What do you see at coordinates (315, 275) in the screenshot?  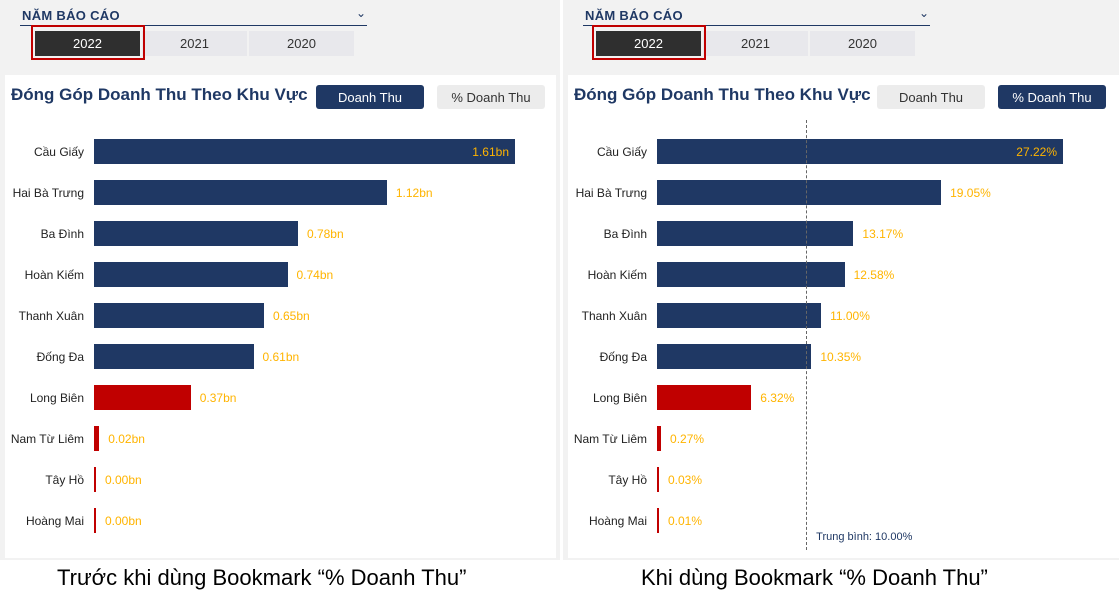 I see `data-label: 0.74bn` at bounding box center [315, 275].